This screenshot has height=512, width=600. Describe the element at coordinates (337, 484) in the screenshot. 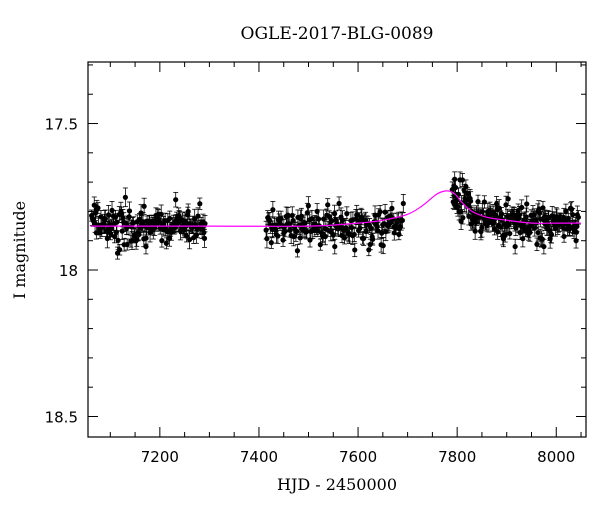

I see `x-axis-label: HJD - 2450000` at that location.